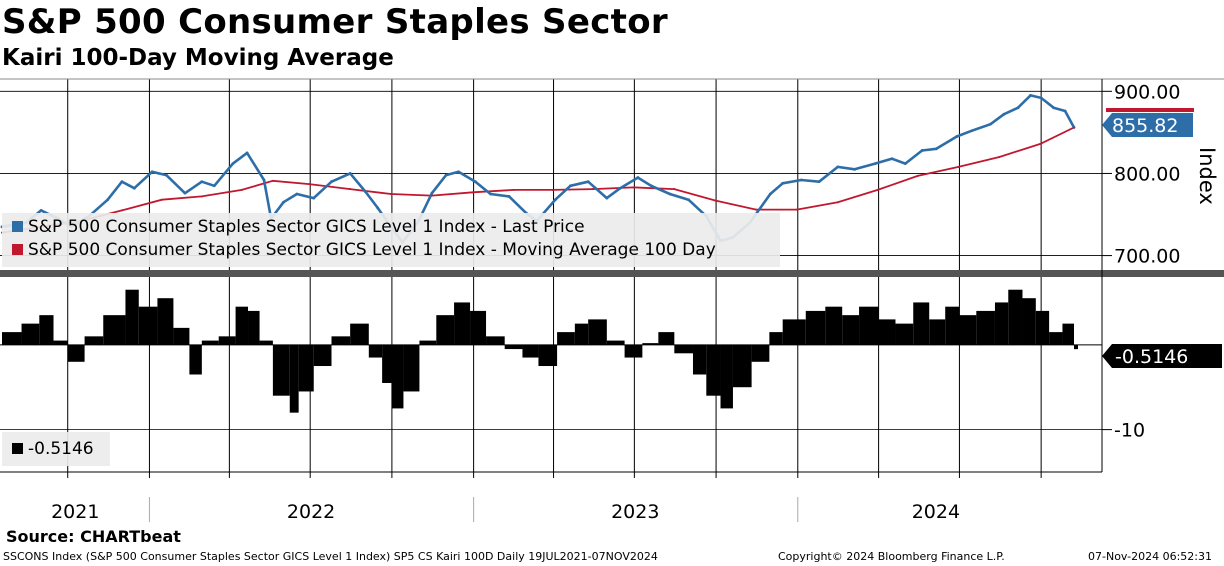 Image resolution: width=1224 pixels, height=566 pixels. What do you see at coordinates (1129, 431) in the screenshot?
I see `kairi-y-tick-label: -10` at bounding box center [1129, 431].